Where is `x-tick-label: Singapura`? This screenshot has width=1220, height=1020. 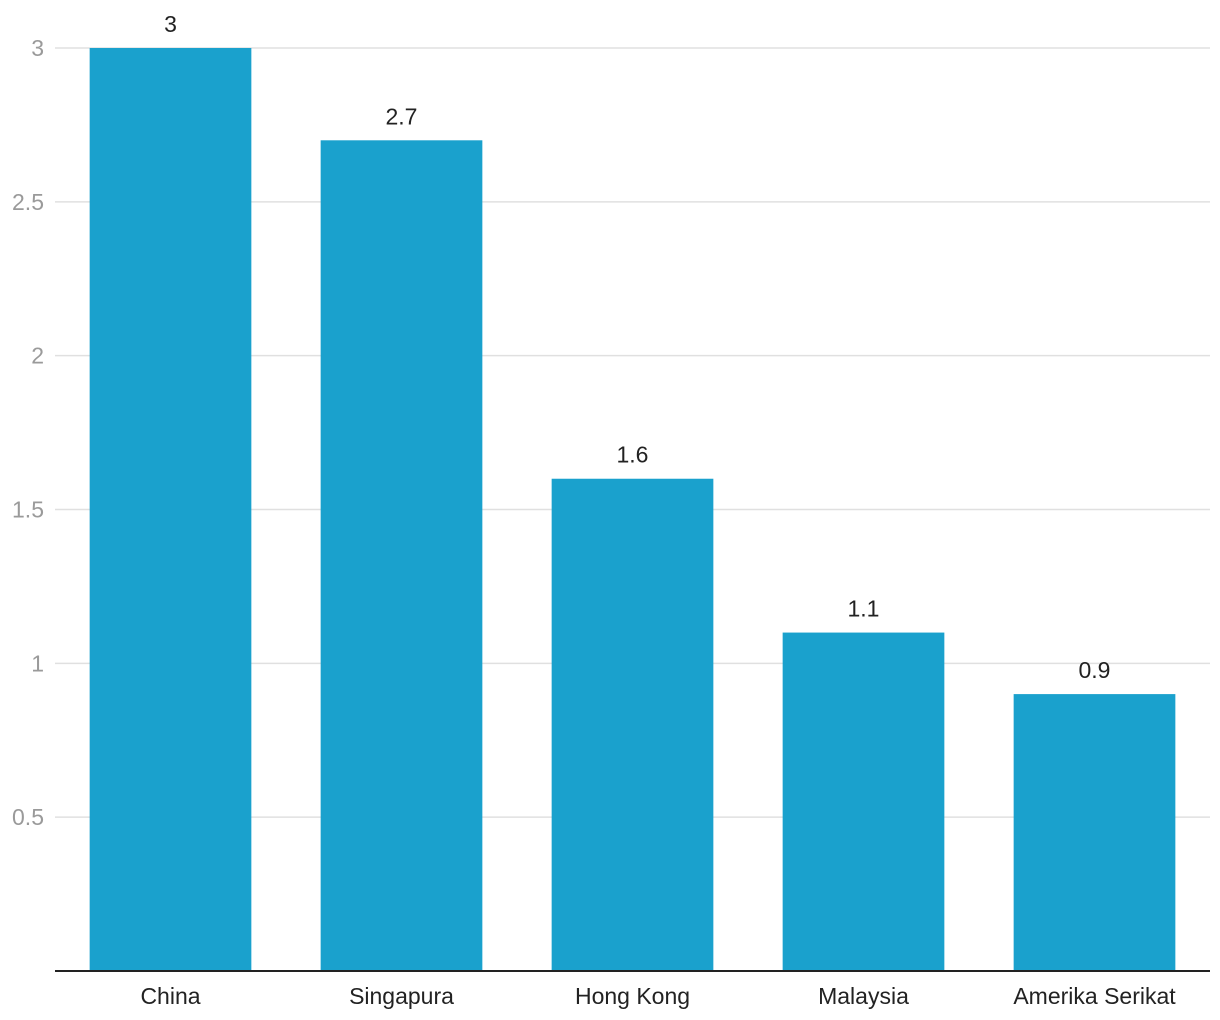
x-tick-label: Singapura is located at coordinates (401, 996).